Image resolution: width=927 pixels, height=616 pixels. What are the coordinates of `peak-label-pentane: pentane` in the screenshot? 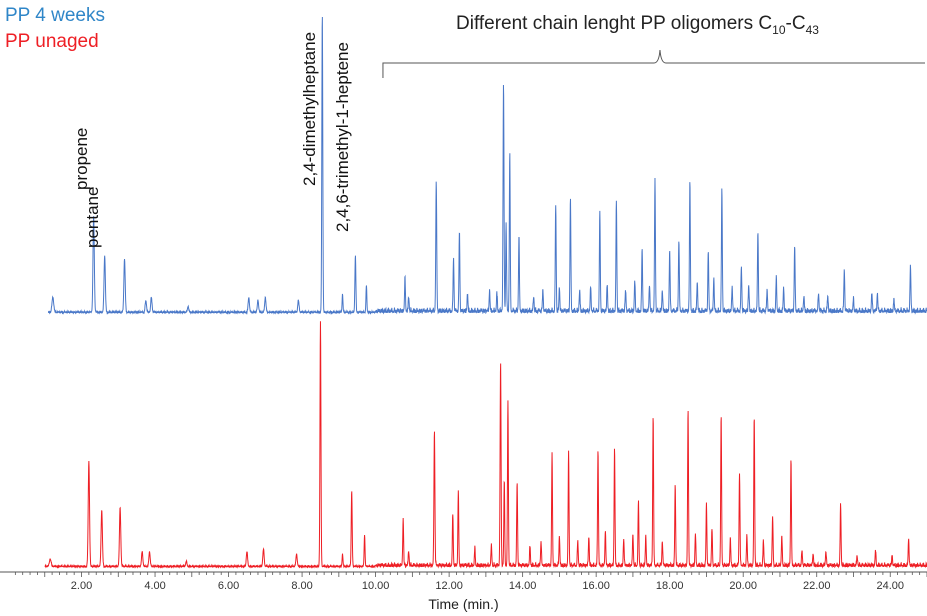 It's located at (92, 217).